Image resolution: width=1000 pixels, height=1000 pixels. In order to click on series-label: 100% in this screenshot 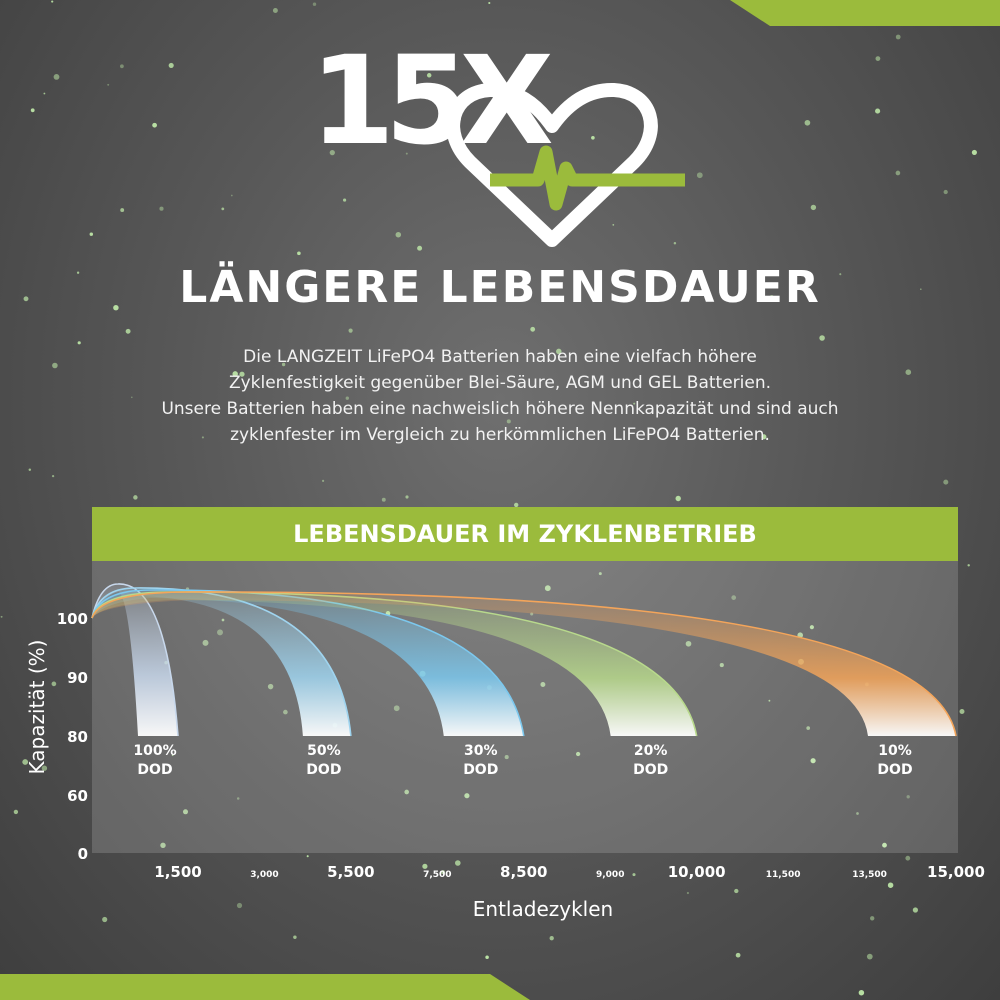, I will do `click(154, 751)`.